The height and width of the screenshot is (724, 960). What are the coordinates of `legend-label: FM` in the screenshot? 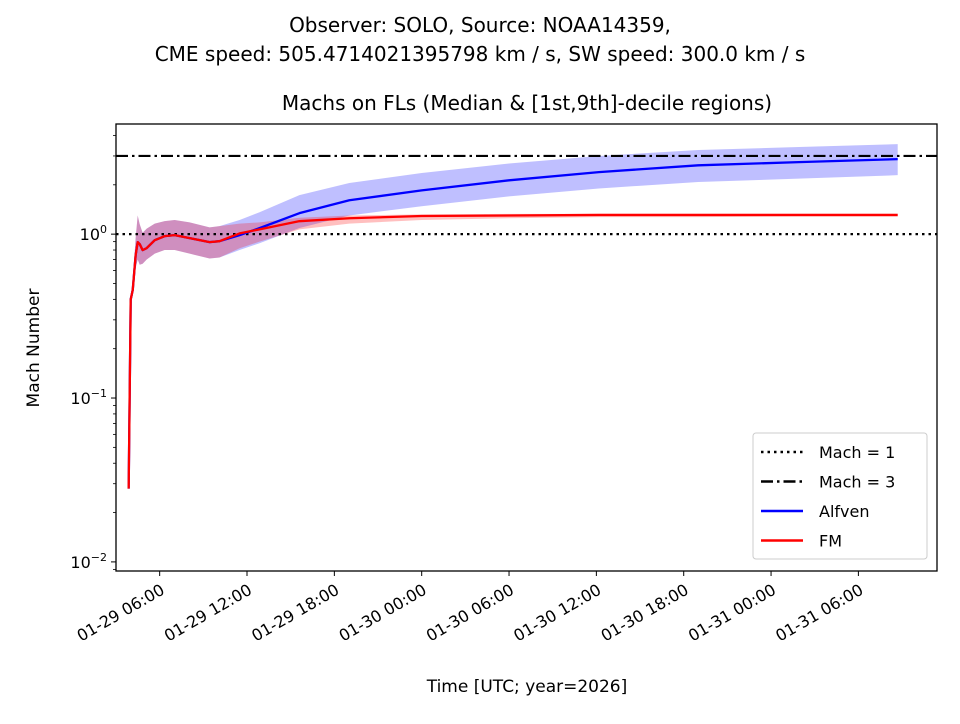 It's located at (830, 541).